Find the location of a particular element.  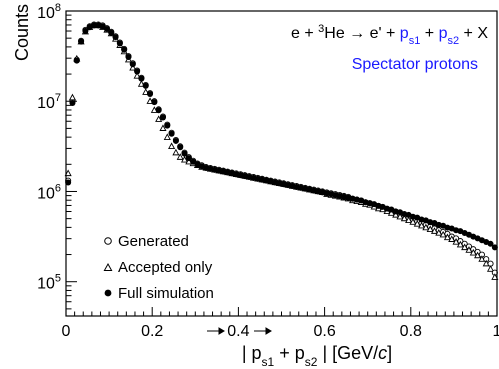

x-tick-label: 0.4 is located at coordinates (238, 331).